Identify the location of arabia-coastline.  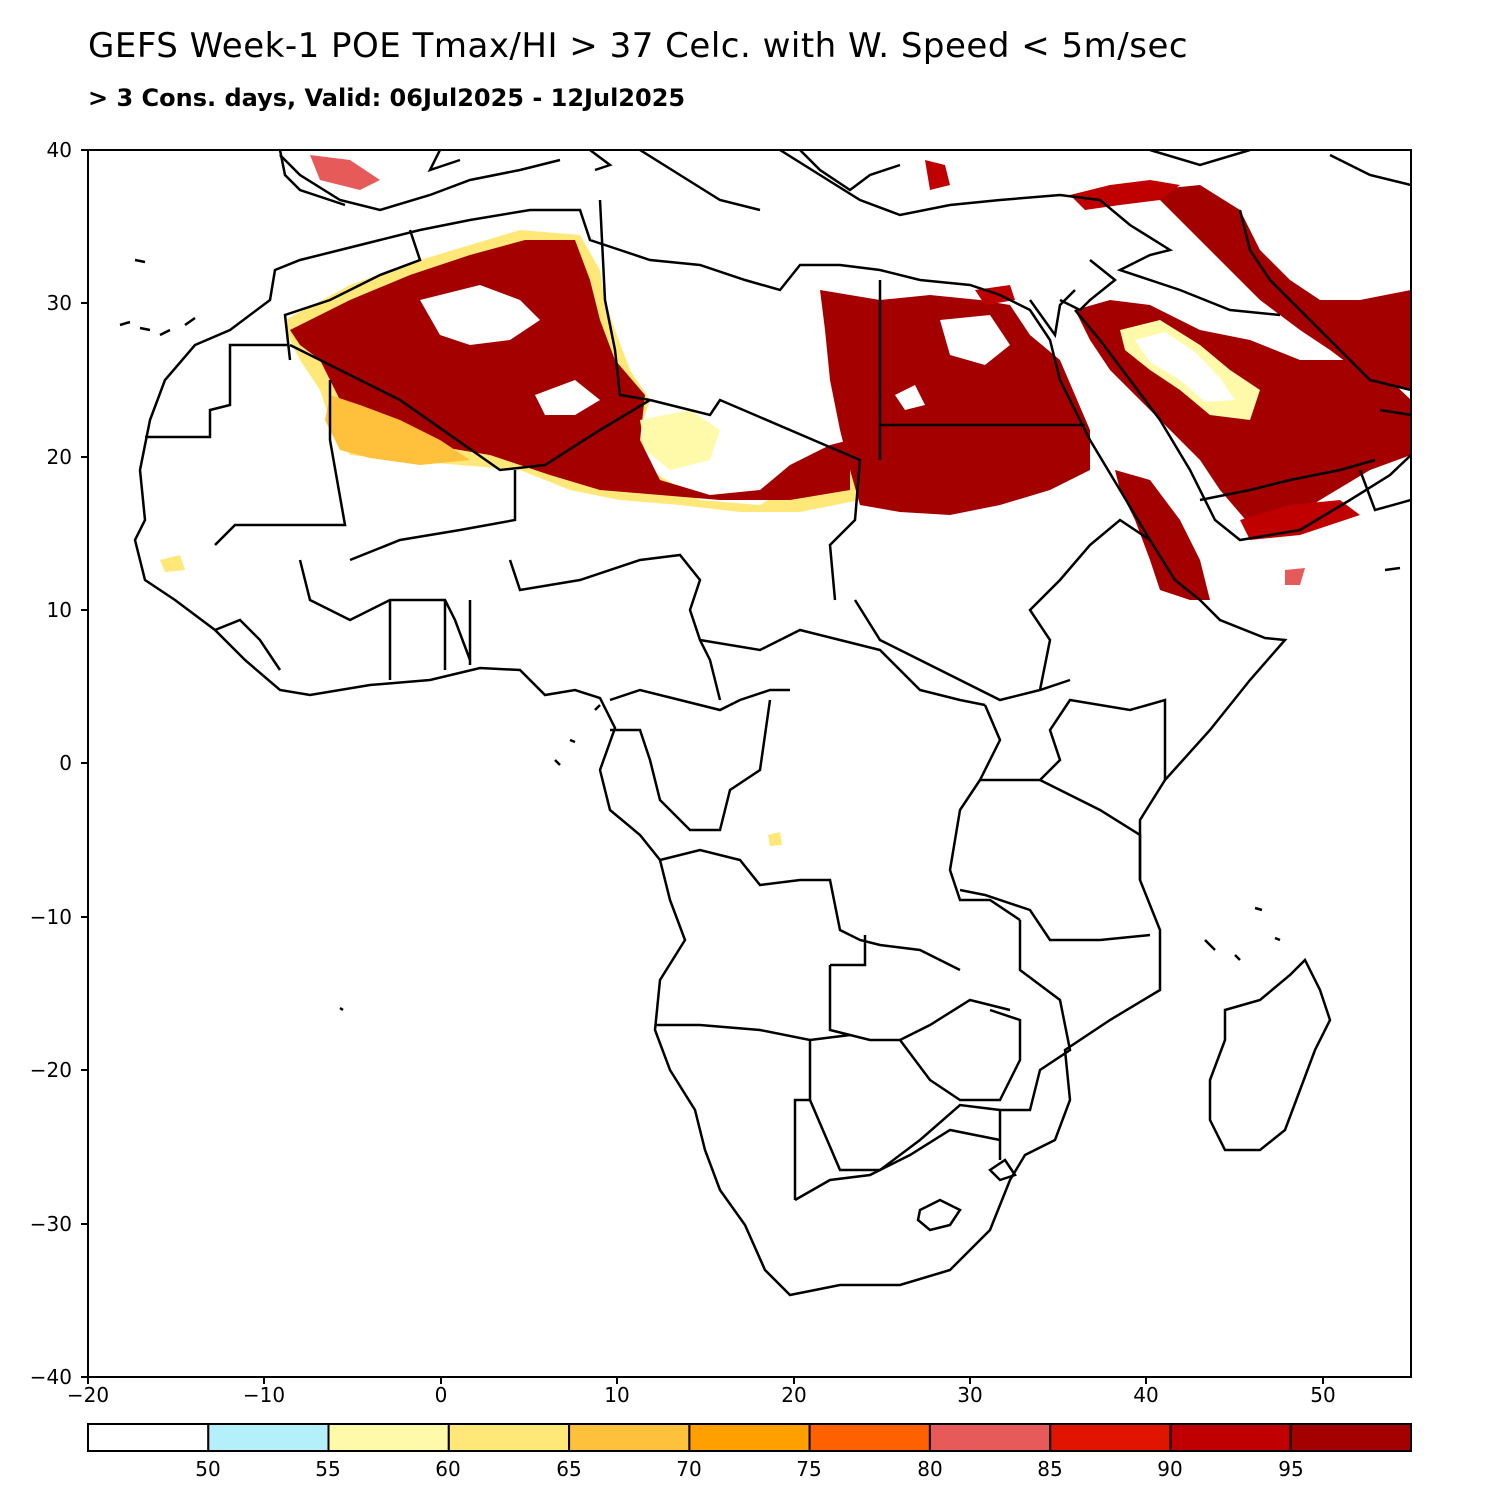
(1242, 425).